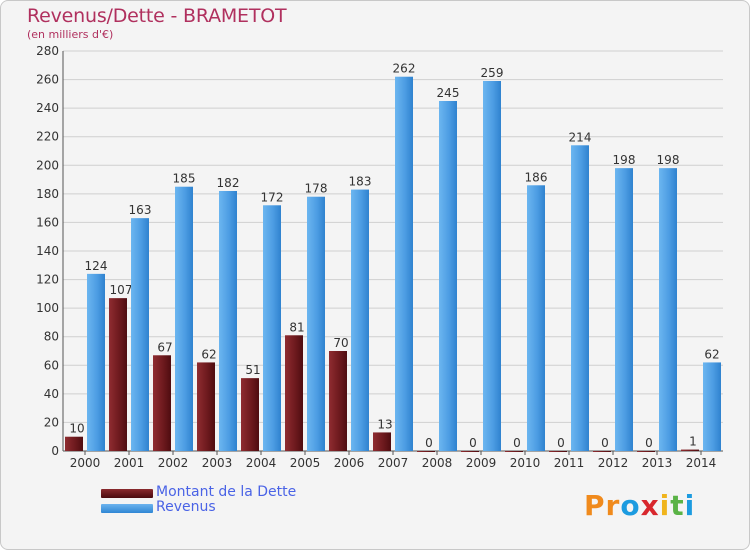 The height and width of the screenshot is (550, 750). What do you see at coordinates (595, 505) in the screenshot?
I see `proxiti-logo-letter: P` at bounding box center [595, 505].